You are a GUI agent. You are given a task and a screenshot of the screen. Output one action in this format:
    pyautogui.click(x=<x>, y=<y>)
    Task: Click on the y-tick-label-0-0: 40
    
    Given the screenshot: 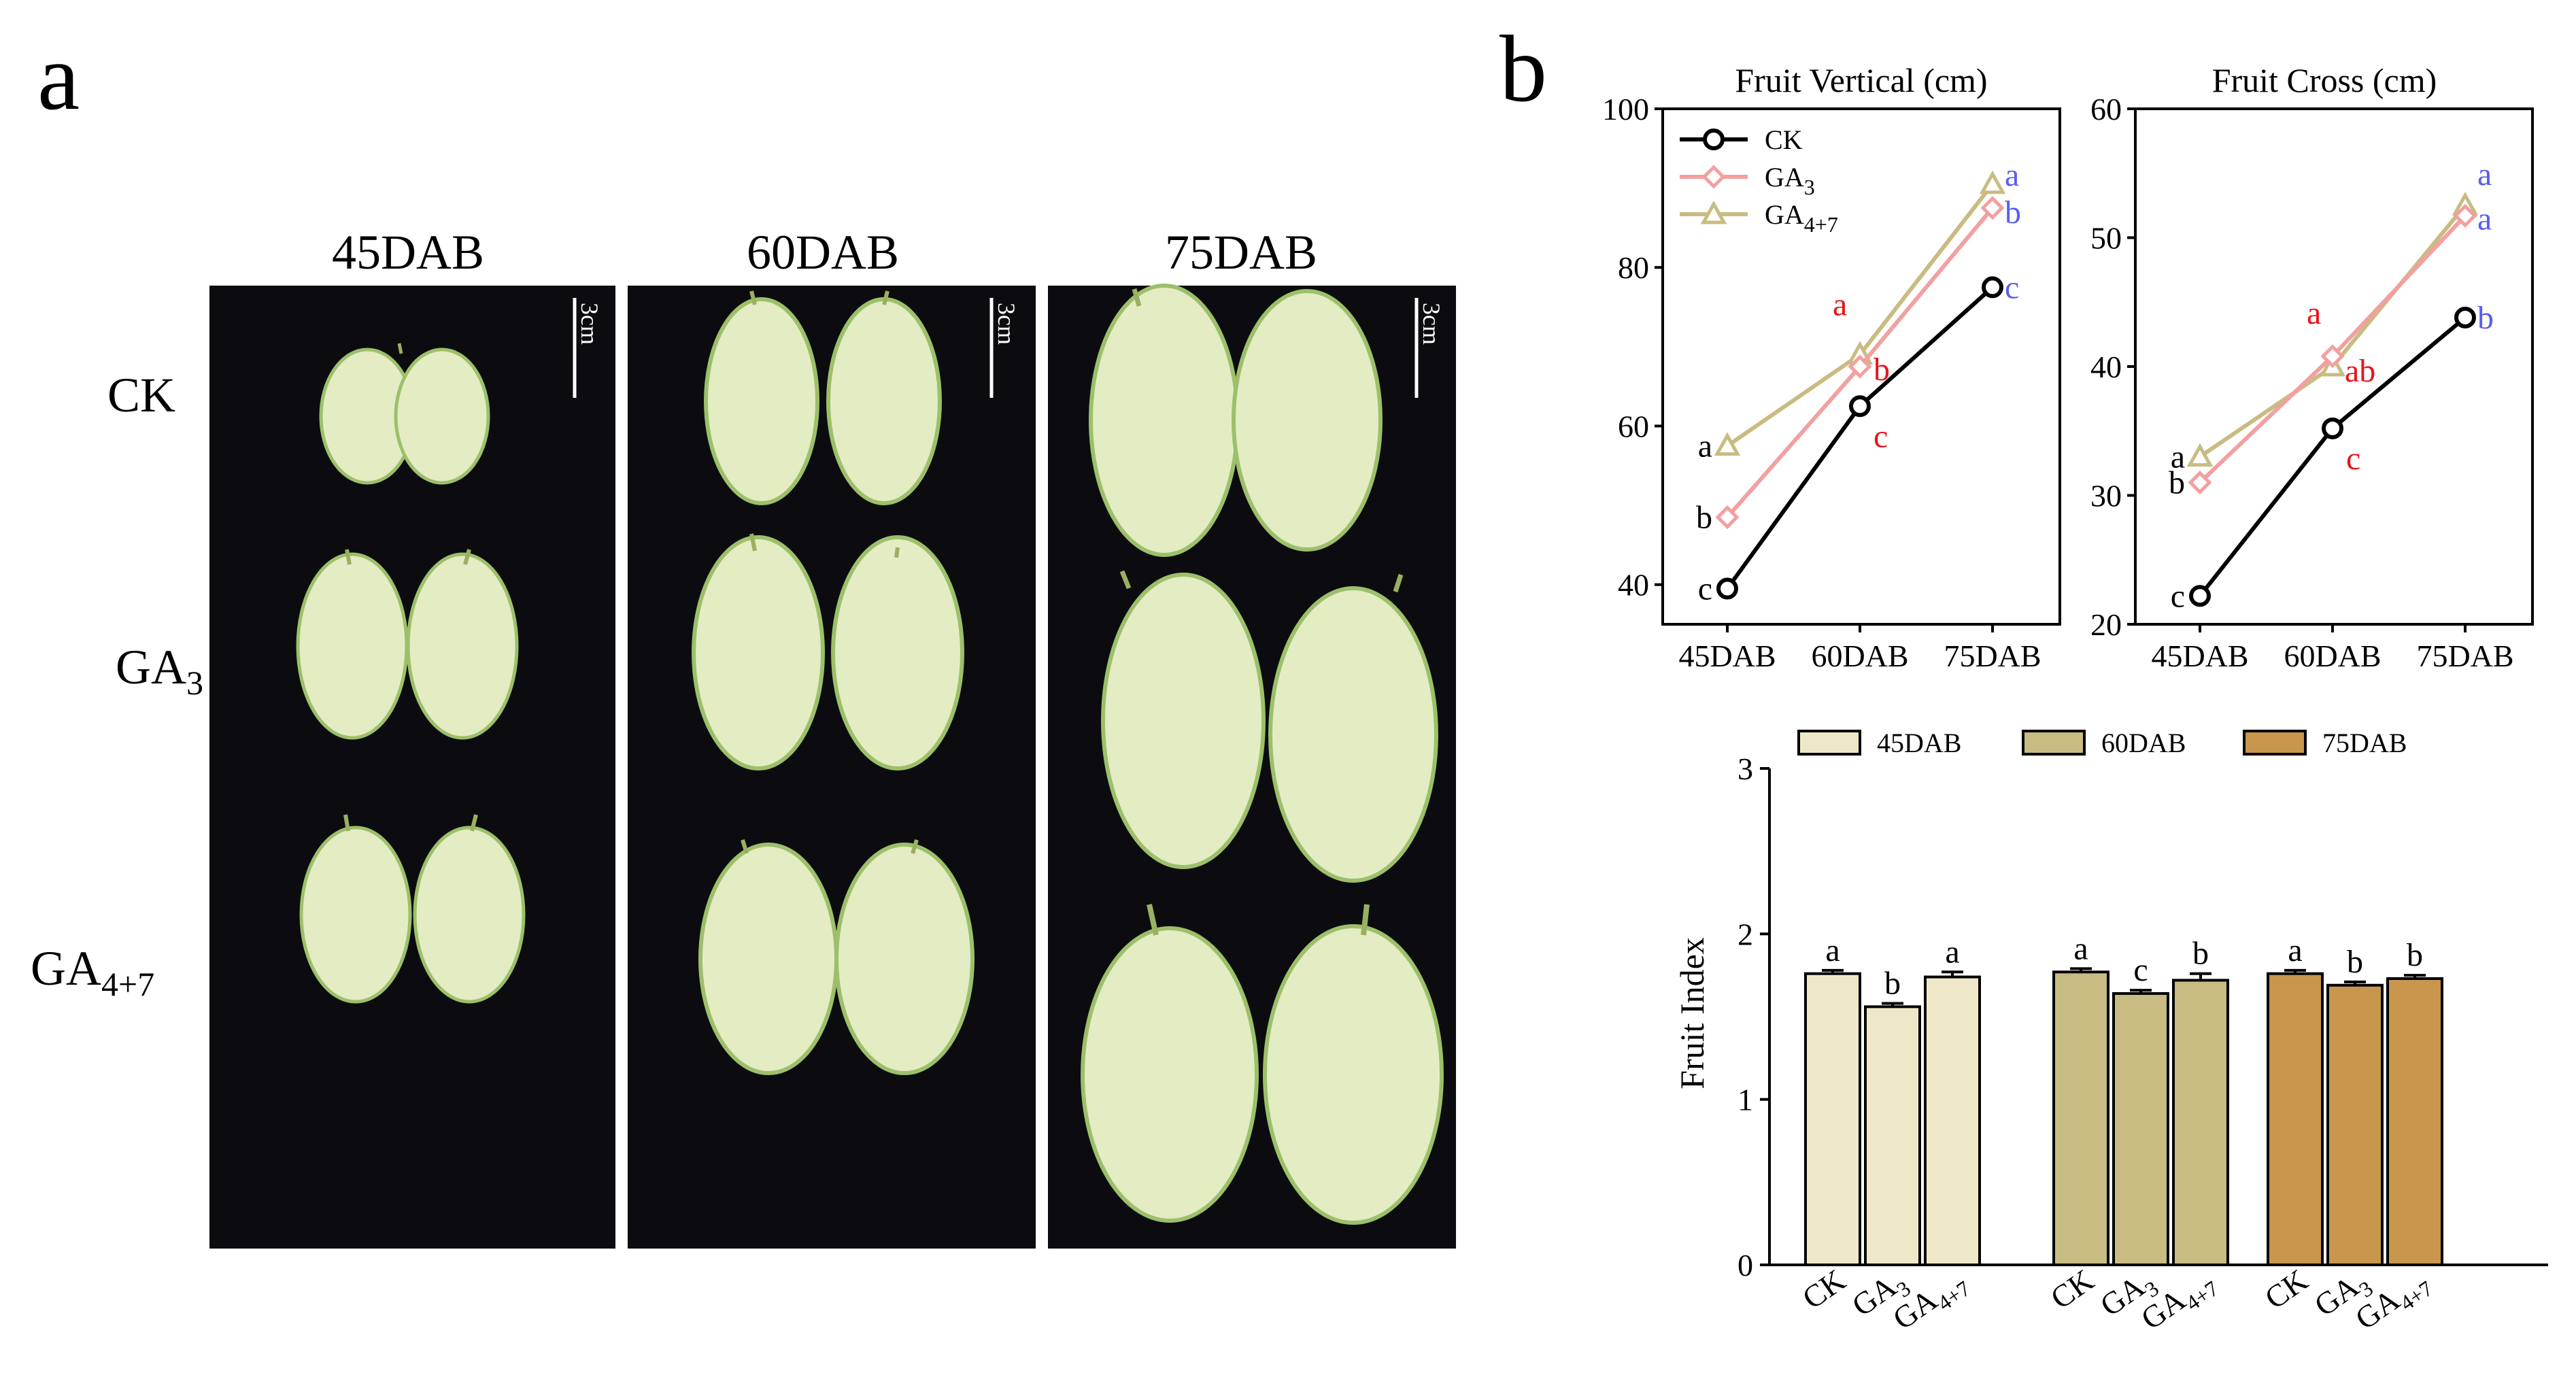 What is the action you would take?
    pyautogui.click(x=1633, y=585)
    